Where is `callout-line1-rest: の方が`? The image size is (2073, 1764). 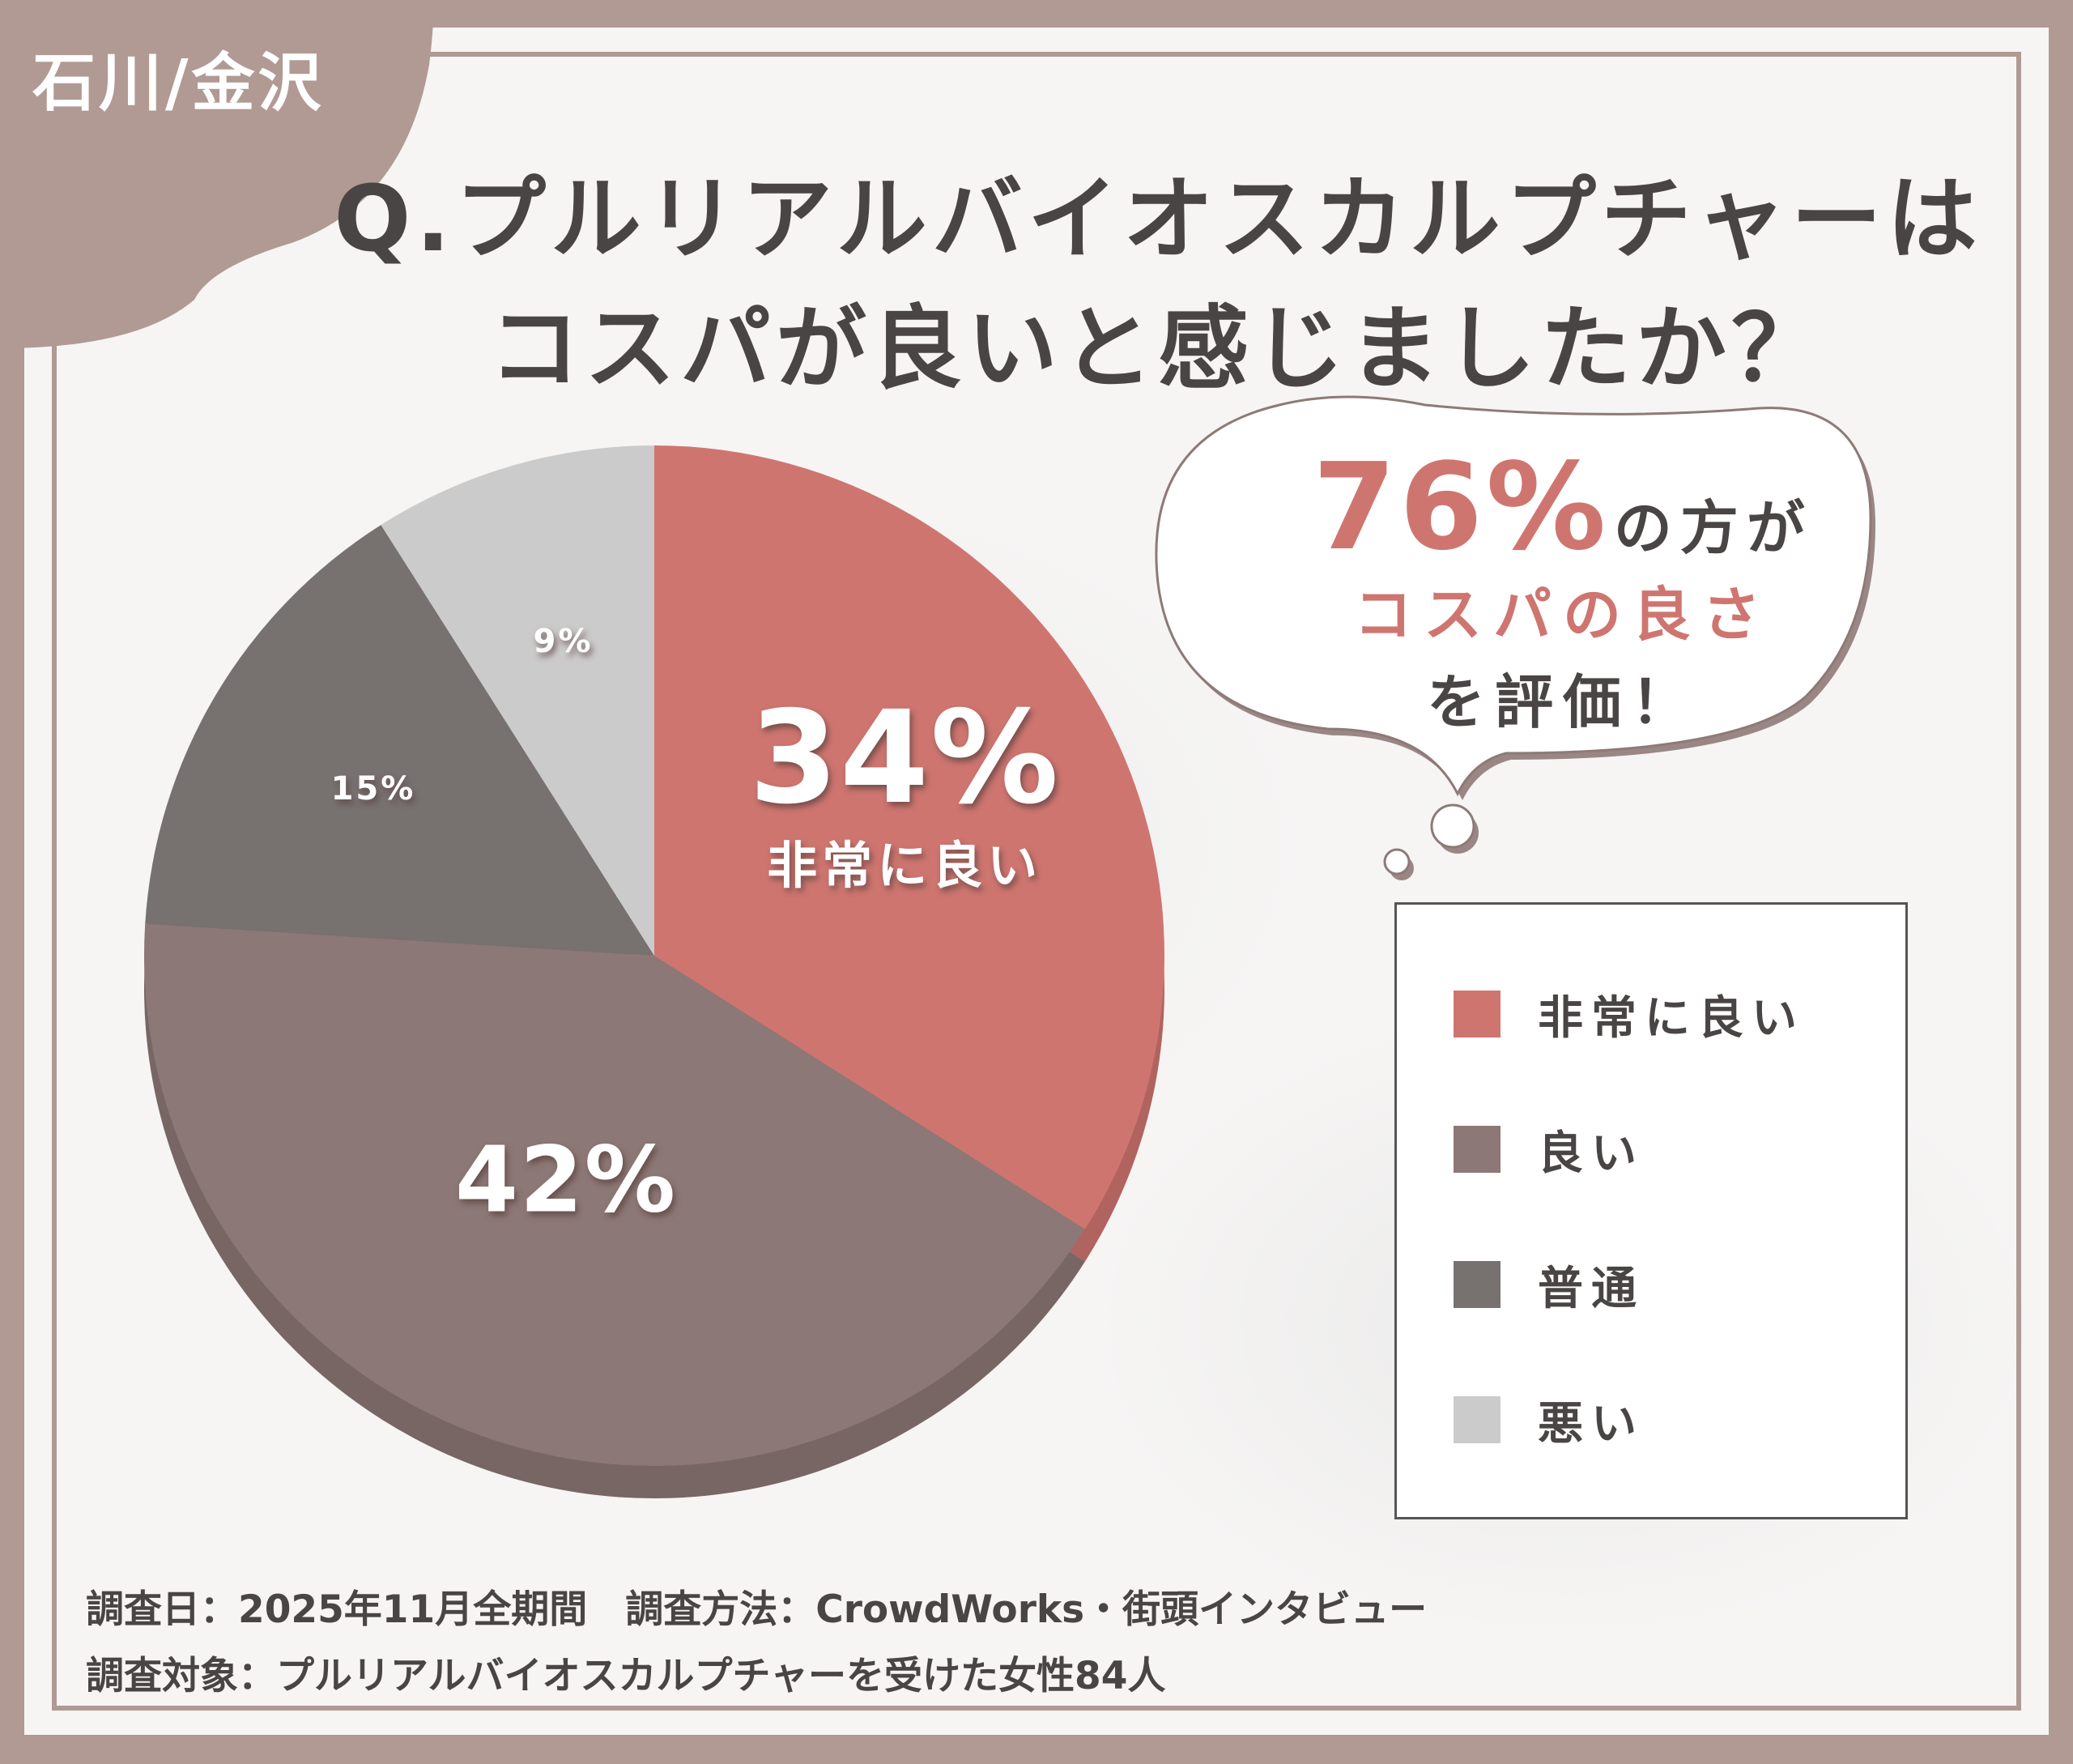 callout-line1-rest: の方が is located at coordinates (1713, 528).